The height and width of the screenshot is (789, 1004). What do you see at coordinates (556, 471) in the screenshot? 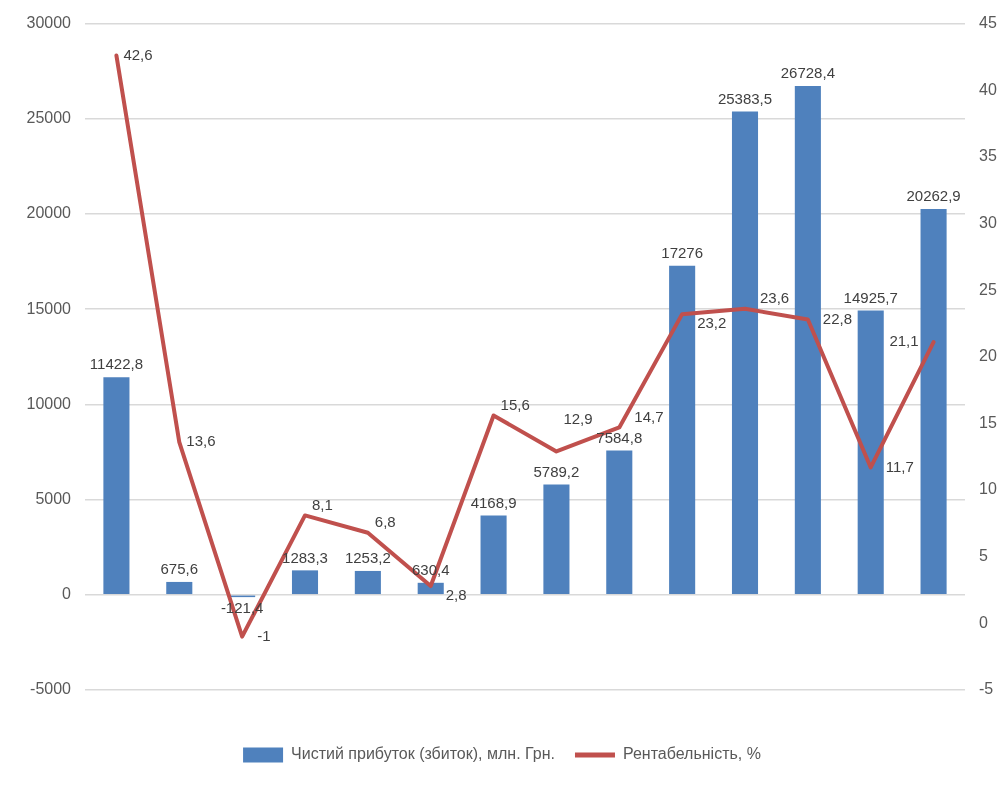
I see `data-label: 5789,2` at bounding box center [556, 471].